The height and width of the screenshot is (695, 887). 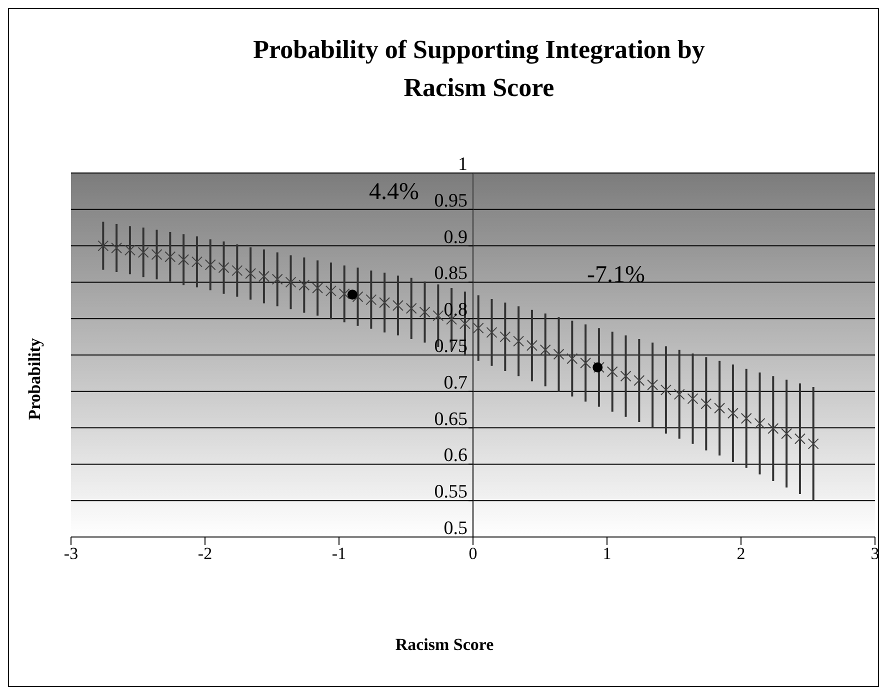 What do you see at coordinates (71, 554) in the screenshot?
I see `x-tick-label: -3` at bounding box center [71, 554].